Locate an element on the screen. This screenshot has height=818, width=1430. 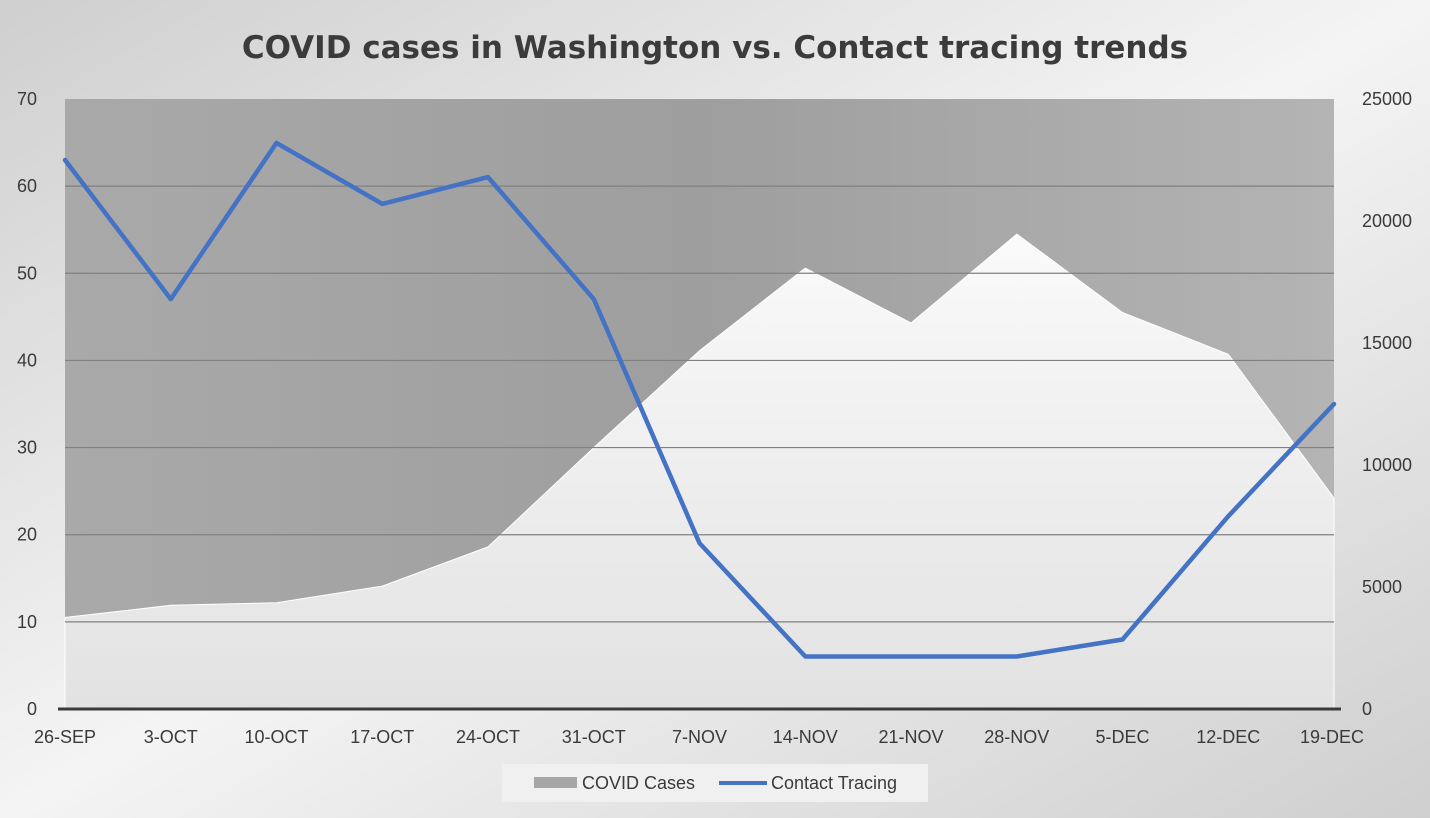
x-tick-label: 3-OCT is located at coordinates (171, 737).